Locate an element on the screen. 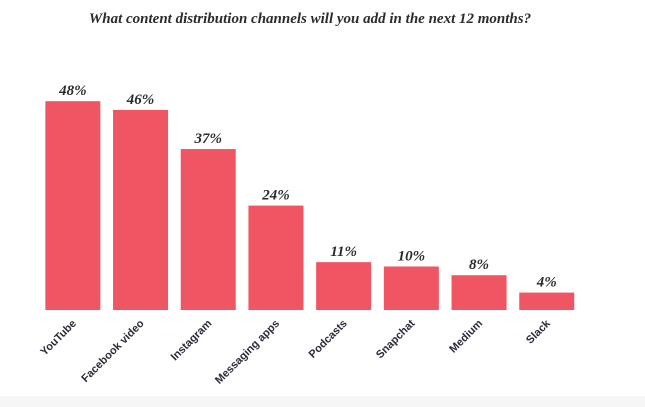 The image size is (645, 407). x-tick-label: Podcasts is located at coordinates (328, 339).